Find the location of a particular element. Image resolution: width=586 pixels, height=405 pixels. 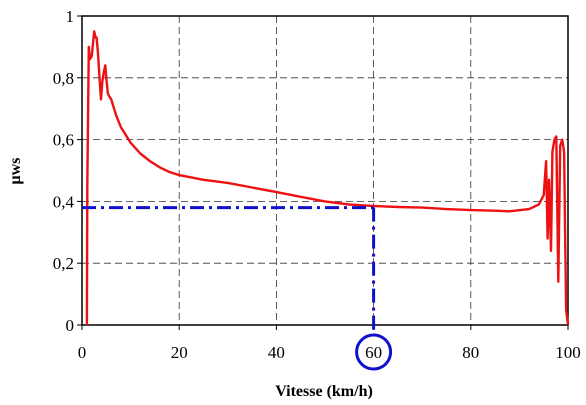

highlight-circle is located at coordinates (374, 352).